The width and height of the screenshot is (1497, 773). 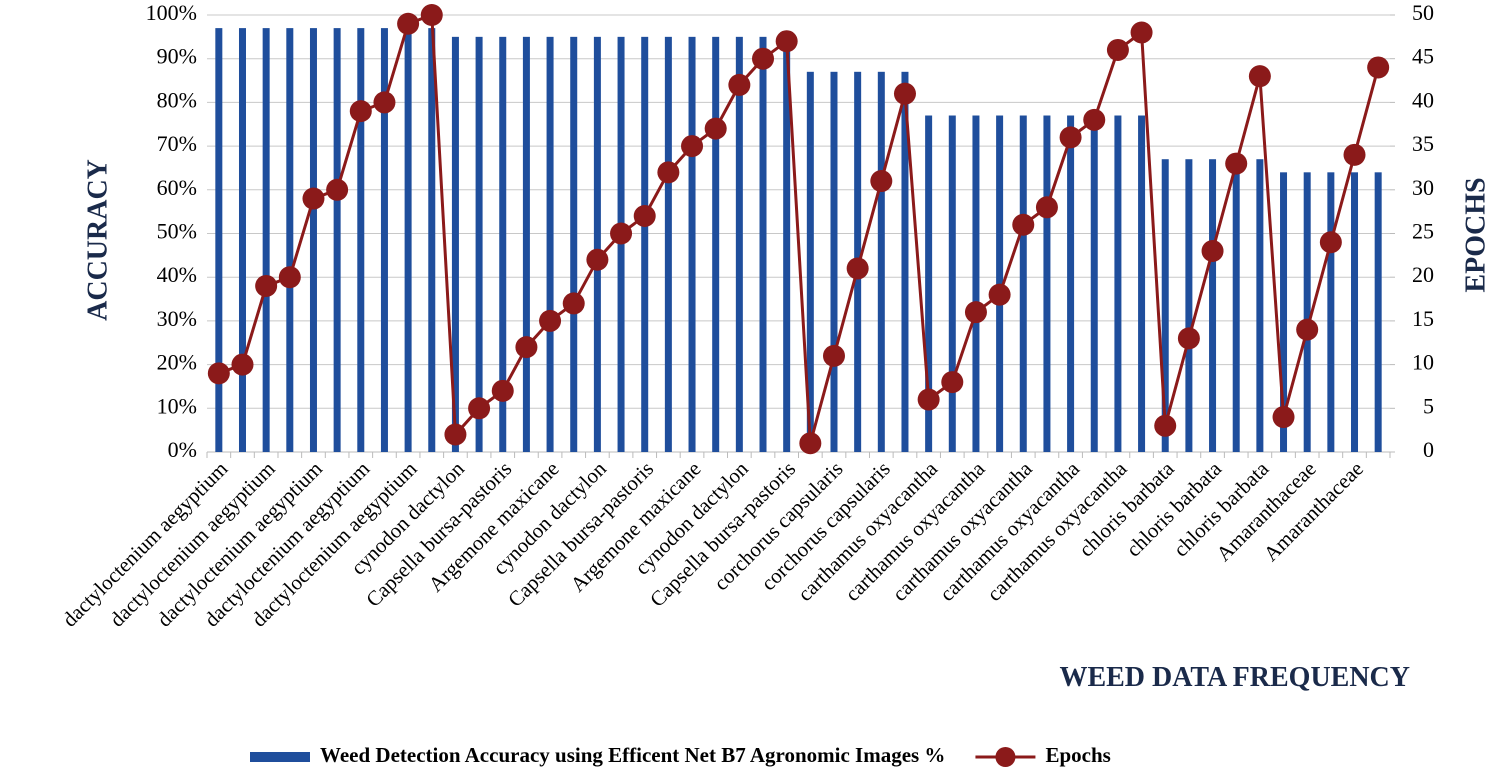 I want to click on y-tick-label: 0%, so click(x=182, y=449).